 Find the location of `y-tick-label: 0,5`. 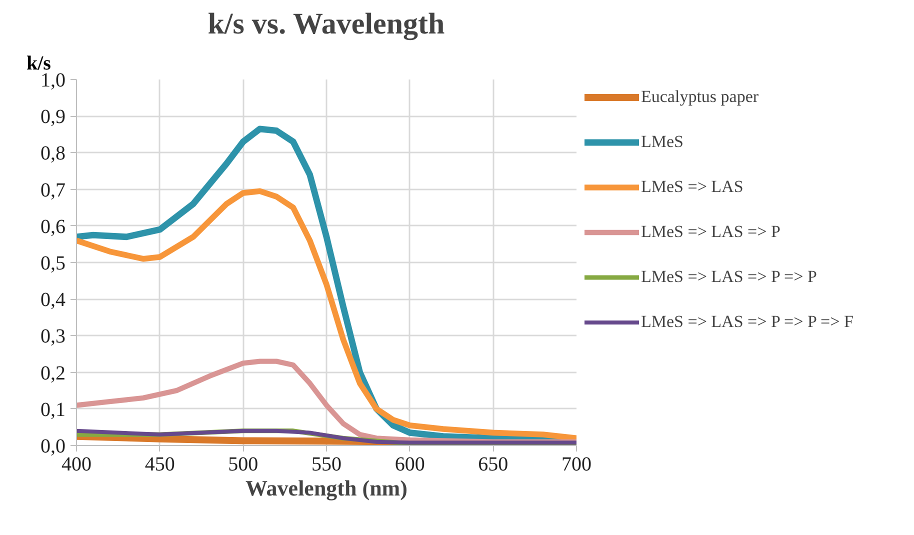

y-tick-label: 0,5 is located at coordinates (53, 263).